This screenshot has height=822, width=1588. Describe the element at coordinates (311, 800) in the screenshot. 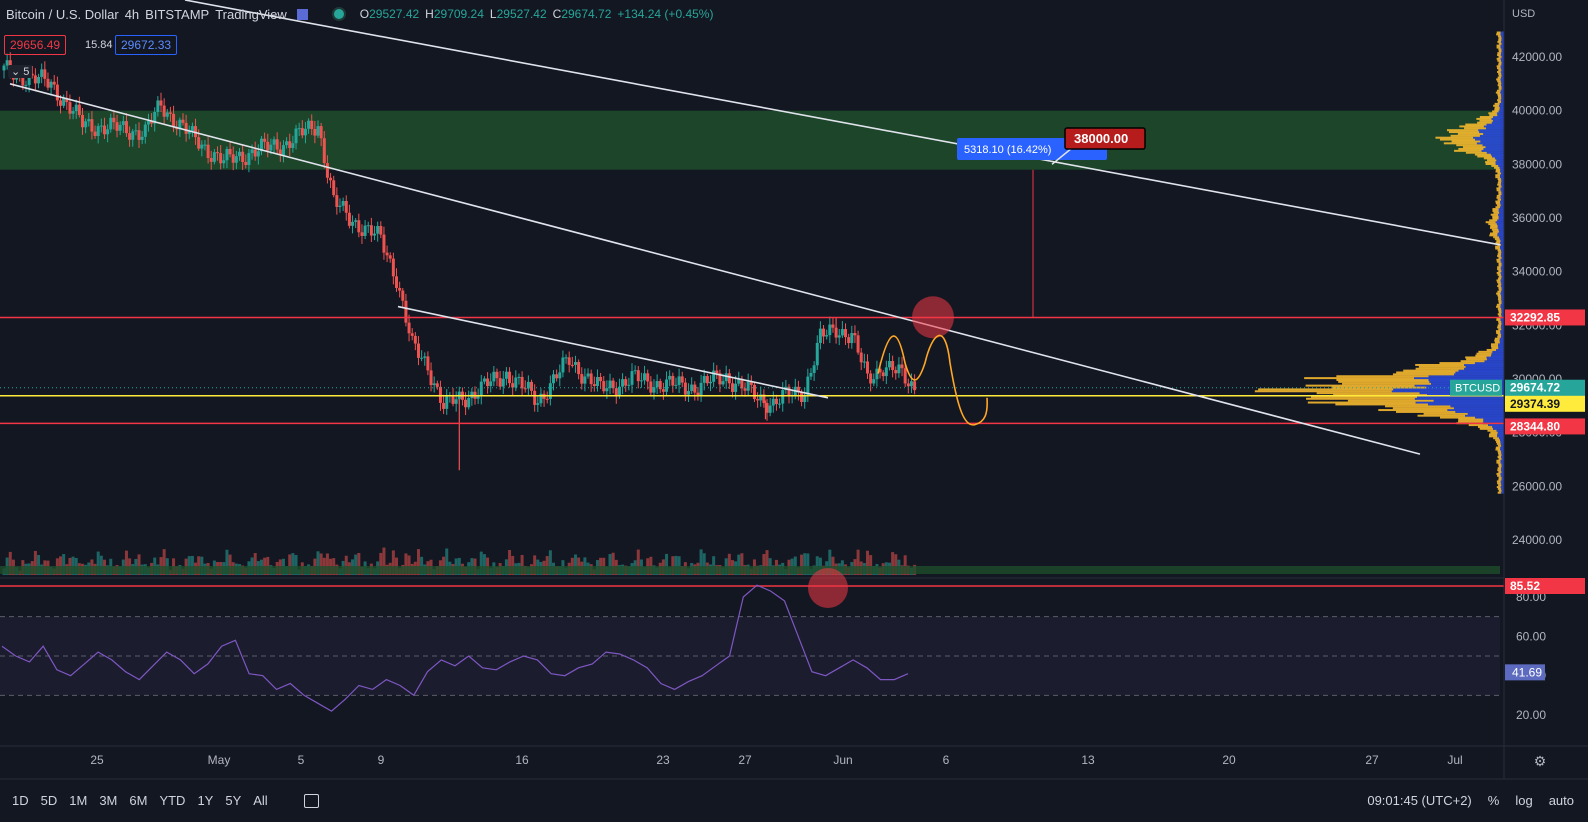

I see `date-range-icon` at that location.